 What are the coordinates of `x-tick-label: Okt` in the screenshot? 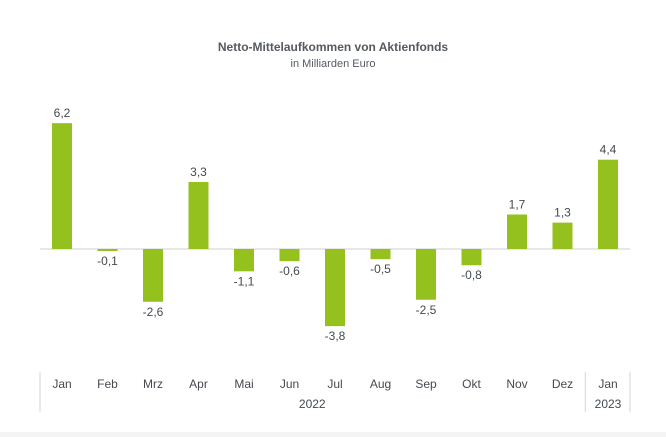 It's located at (471, 384).